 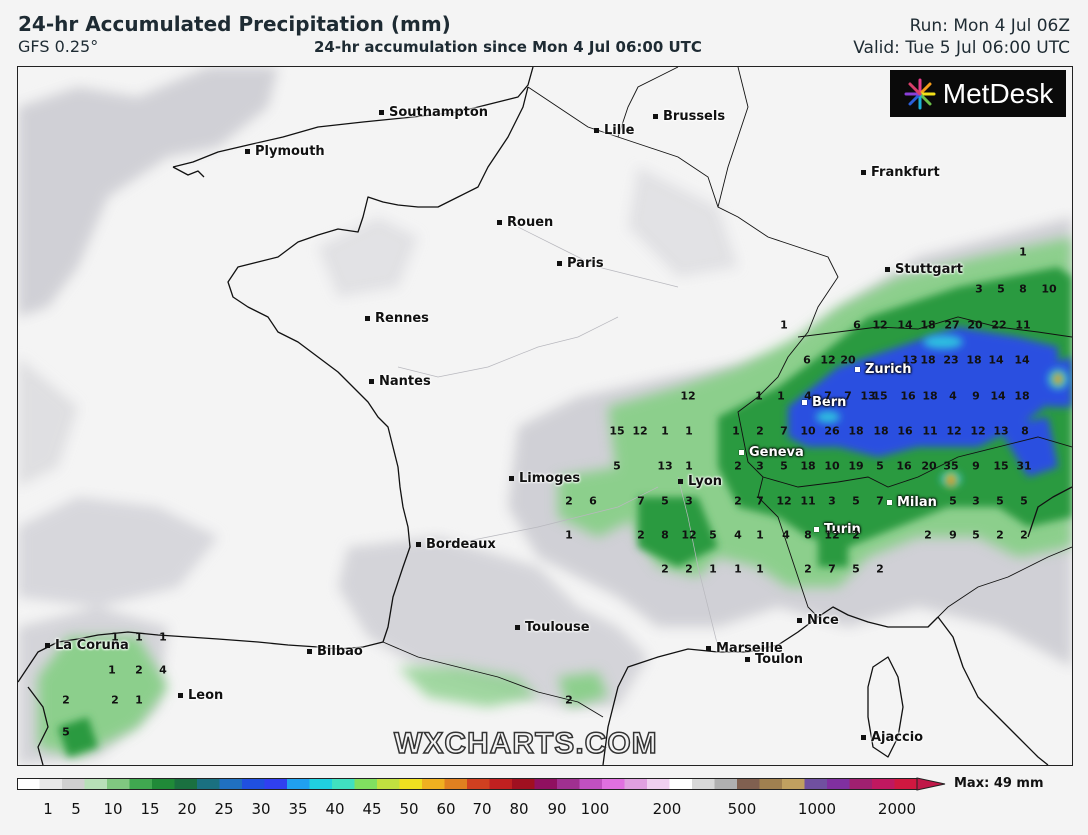 I want to click on legend-tick-label: 200, so click(x=667, y=809).